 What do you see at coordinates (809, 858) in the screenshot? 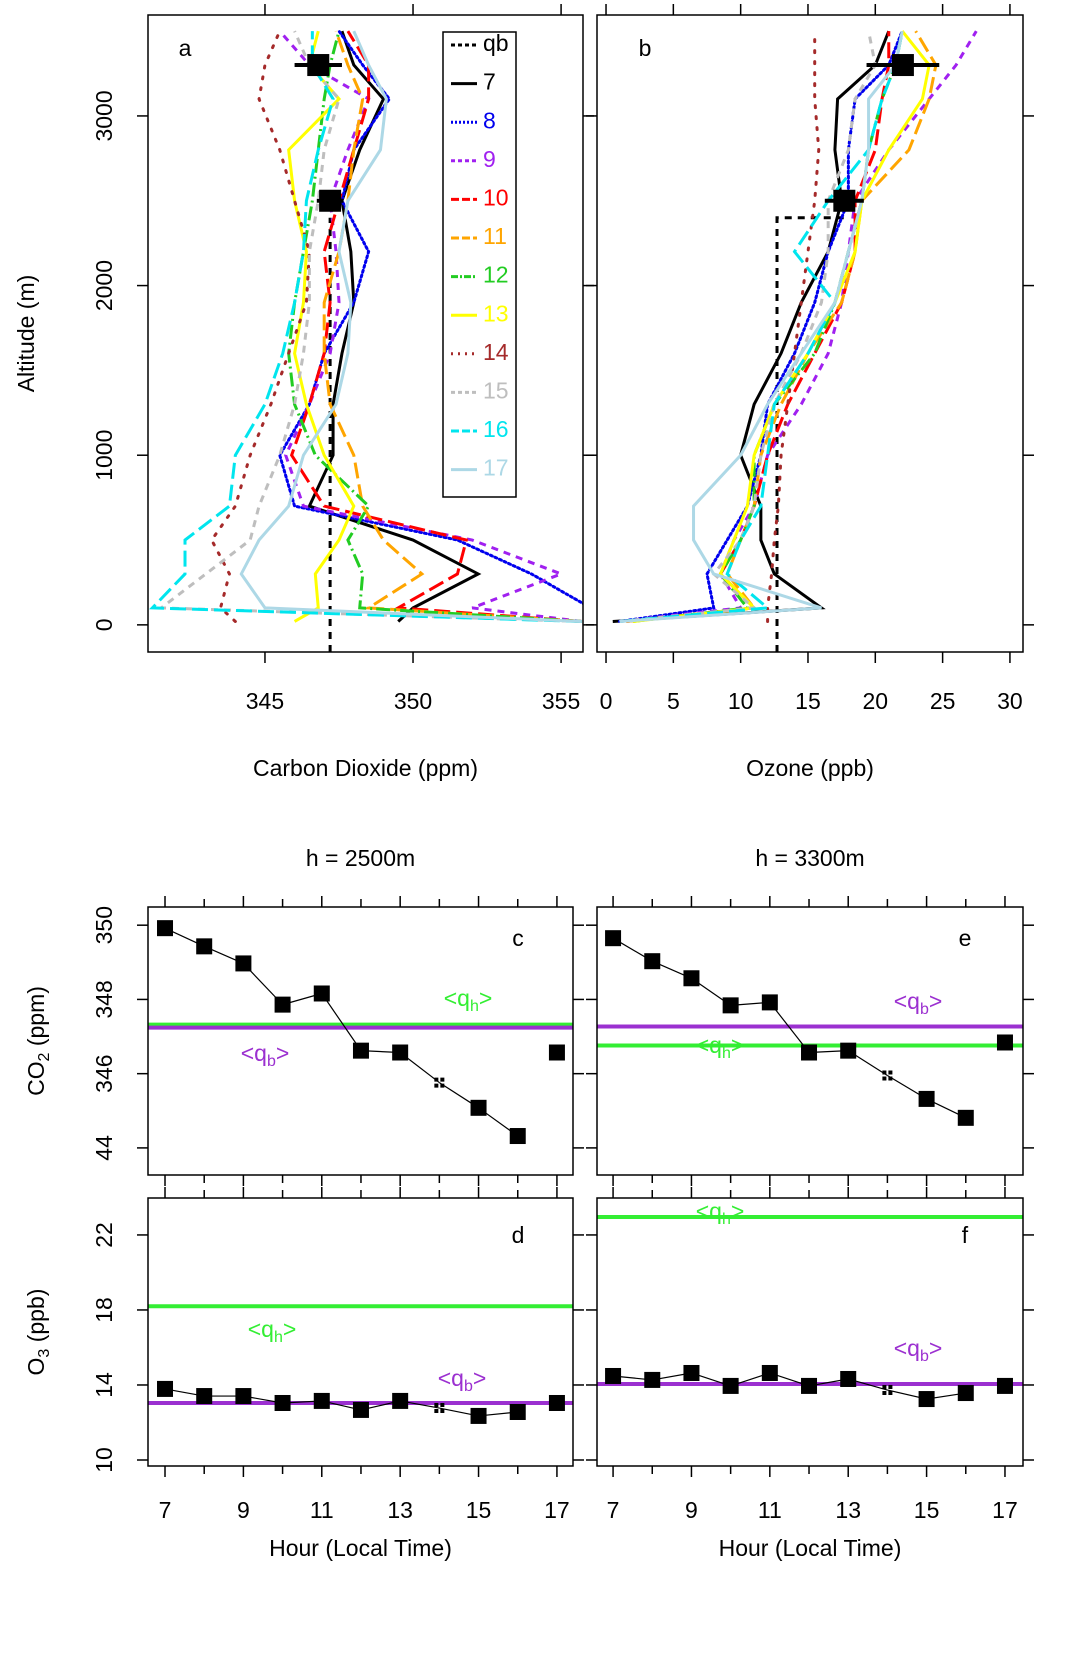
I see `panel-title: h = 3300m` at bounding box center [809, 858].